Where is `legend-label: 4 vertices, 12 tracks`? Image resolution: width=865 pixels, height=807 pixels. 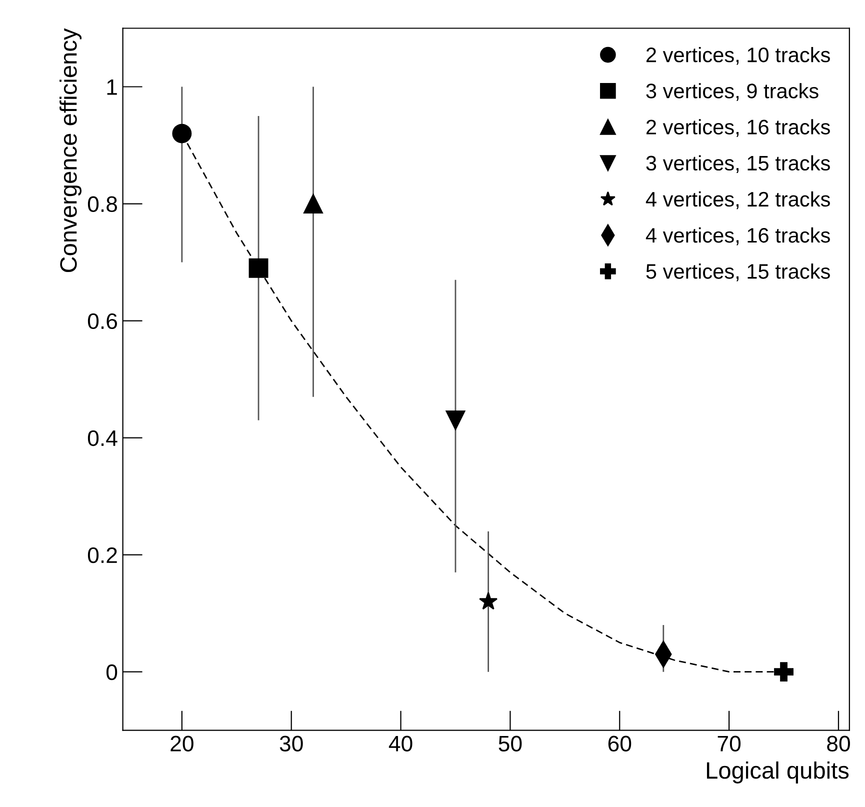 legend-label: 4 vertices, 12 tracks is located at coordinates (738, 200).